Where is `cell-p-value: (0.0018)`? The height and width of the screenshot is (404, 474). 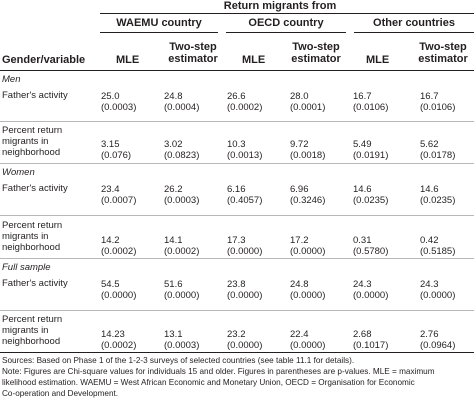
cell-p-value: (0.0018) is located at coordinates (308, 155).